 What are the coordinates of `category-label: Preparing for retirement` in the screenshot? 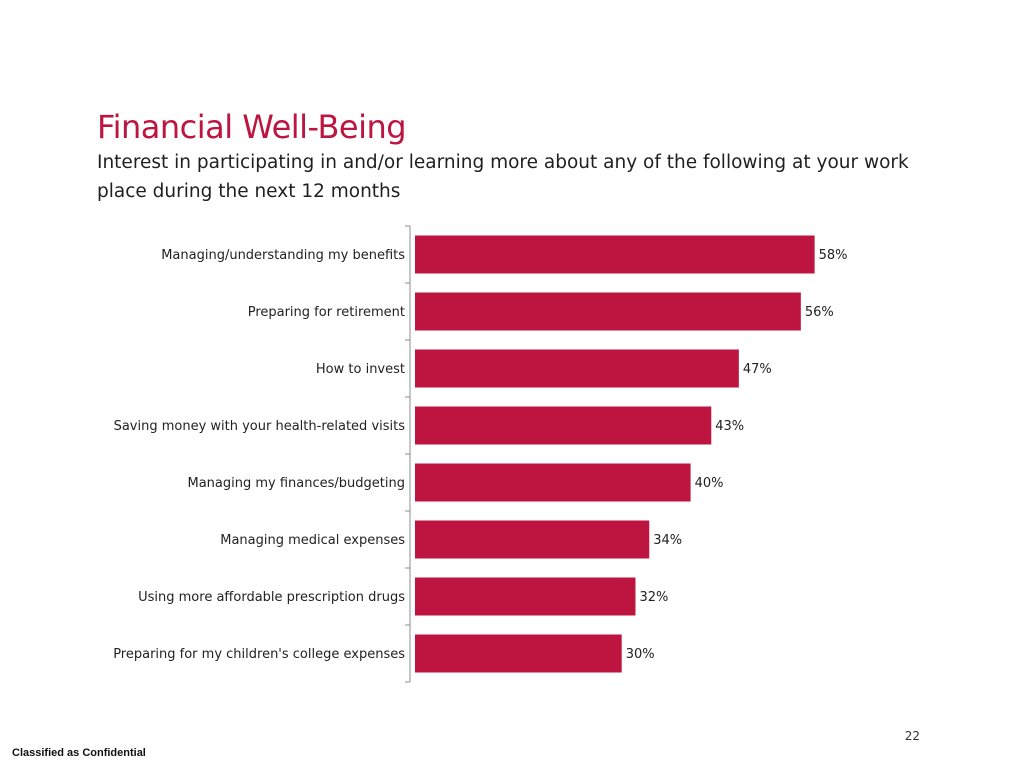 It's located at (326, 312).